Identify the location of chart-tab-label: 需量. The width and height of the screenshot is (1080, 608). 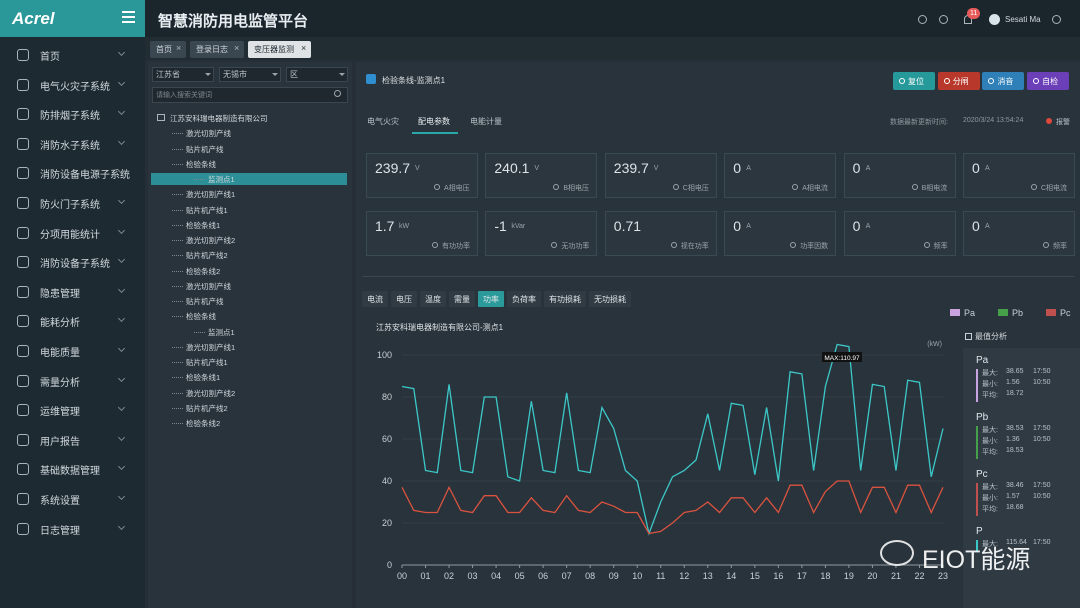
(462, 299).